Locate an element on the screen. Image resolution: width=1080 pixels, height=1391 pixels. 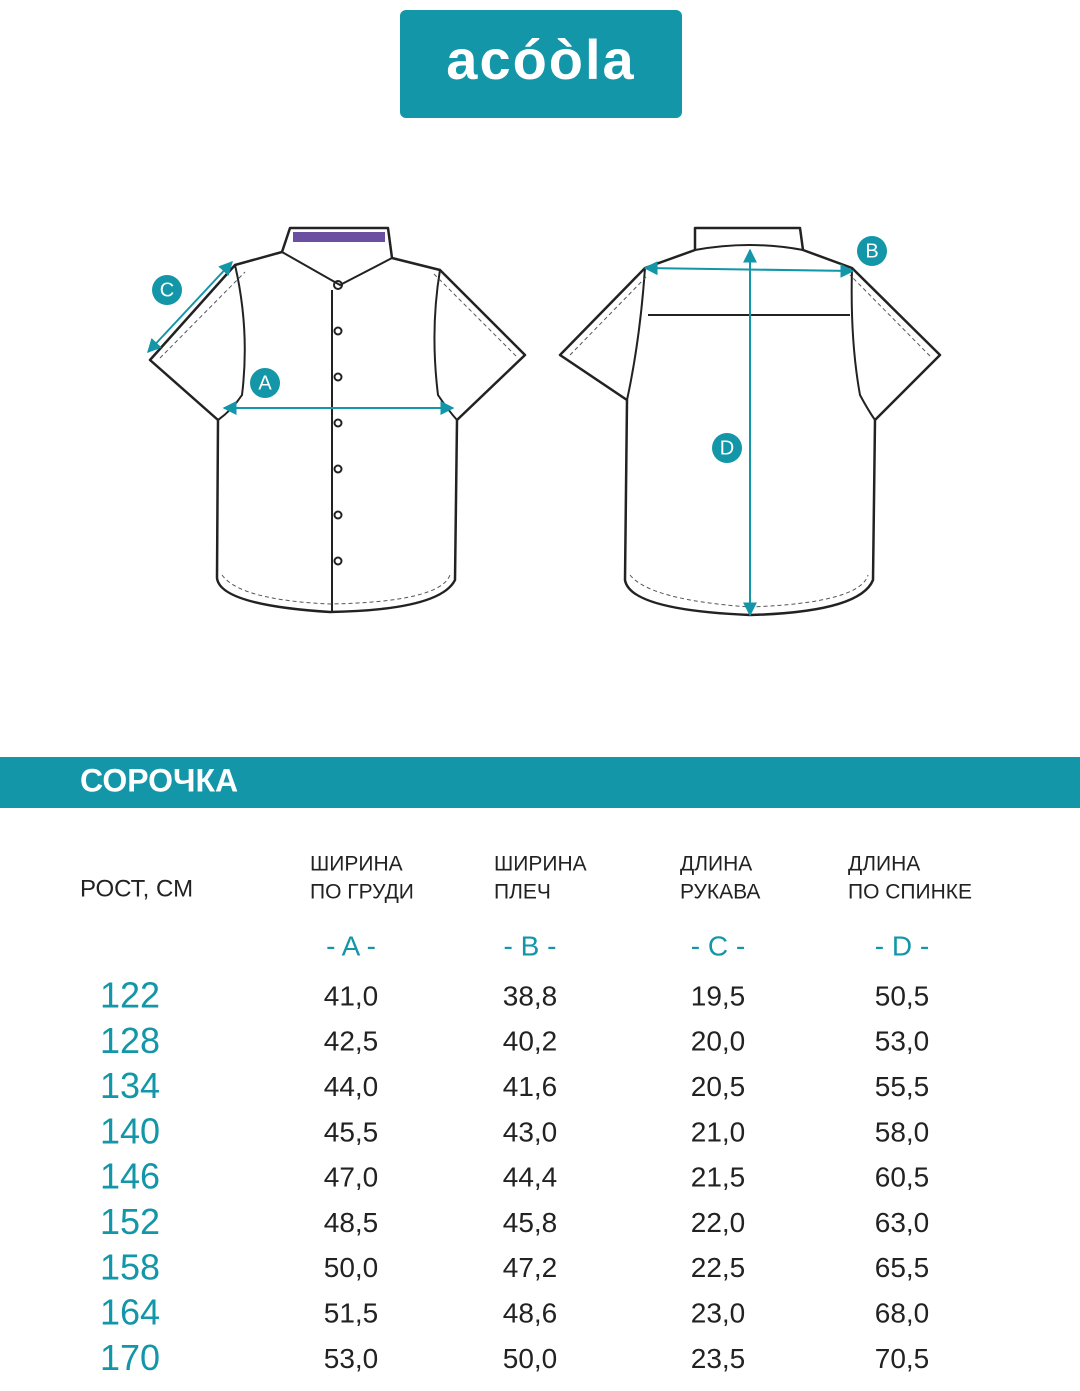
height-value: 152 is located at coordinates (130, 1221).